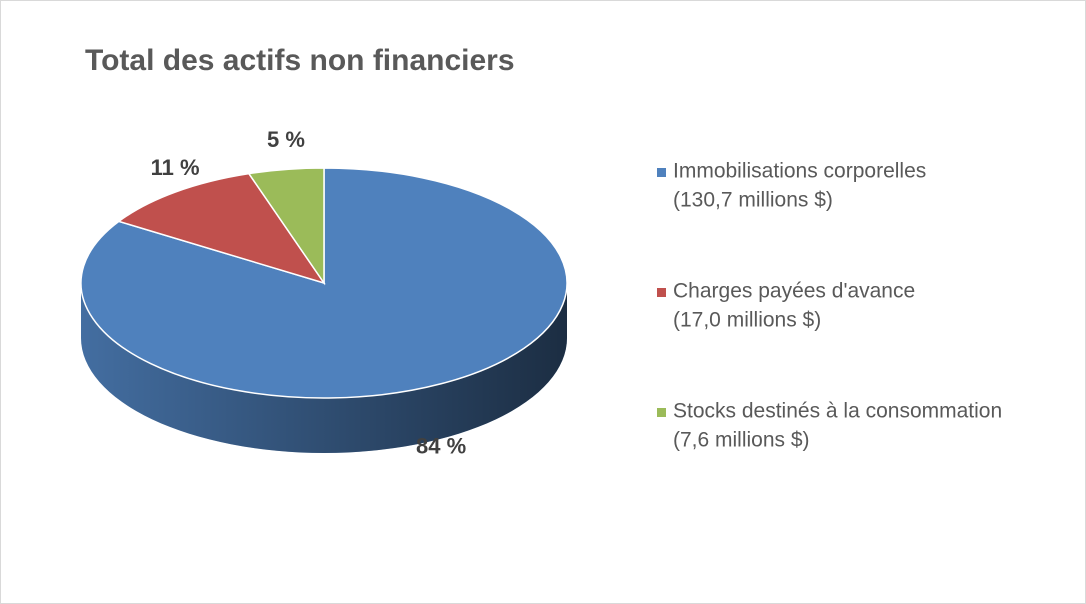 The height and width of the screenshot is (604, 1086). What do you see at coordinates (747, 320) in the screenshot?
I see `legend-detail: (17,0 millions $)` at bounding box center [747, 320].